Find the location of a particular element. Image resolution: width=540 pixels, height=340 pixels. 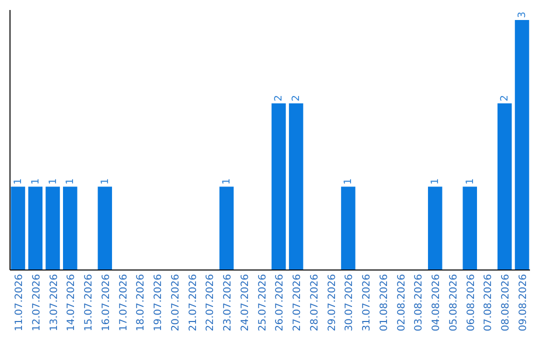

x-tick-label: 22.07.2026 is located at coordinates (210, 303).